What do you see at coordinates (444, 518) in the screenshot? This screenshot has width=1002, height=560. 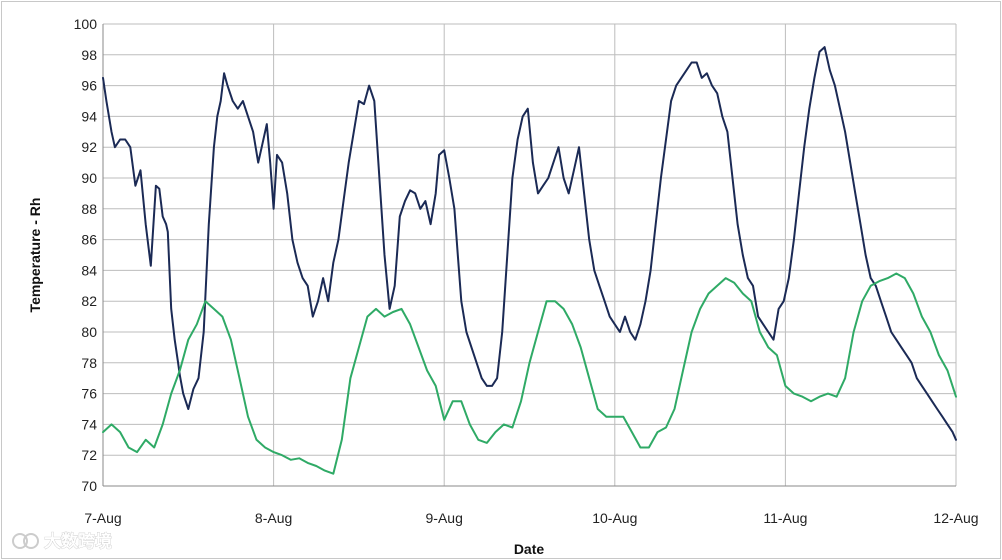 I see `x-tick-label: 9-Aug` at bounding box center [444, 518].